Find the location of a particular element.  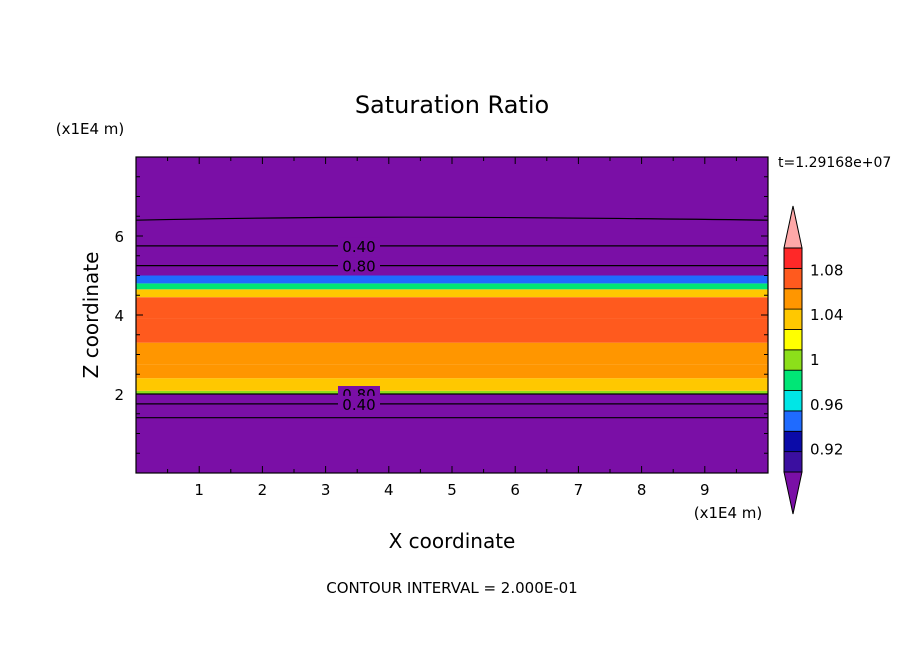

colorbar-tick-label: 1 is located at coordinates (815, 360).